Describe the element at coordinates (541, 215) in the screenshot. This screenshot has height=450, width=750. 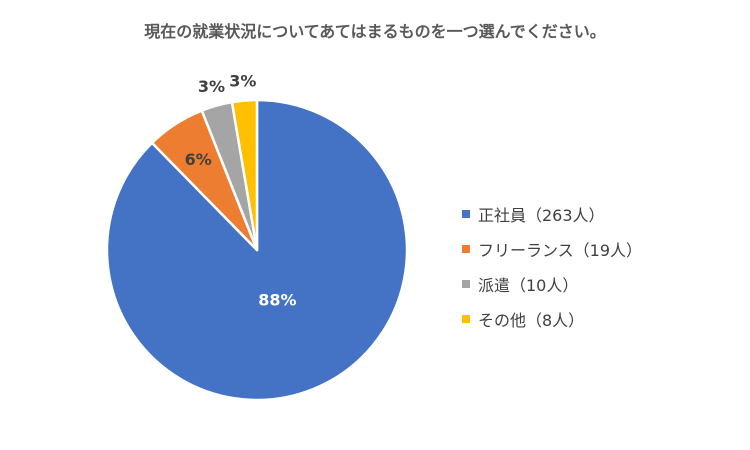
I see `legend-label: 正社員（263人）` at that location.